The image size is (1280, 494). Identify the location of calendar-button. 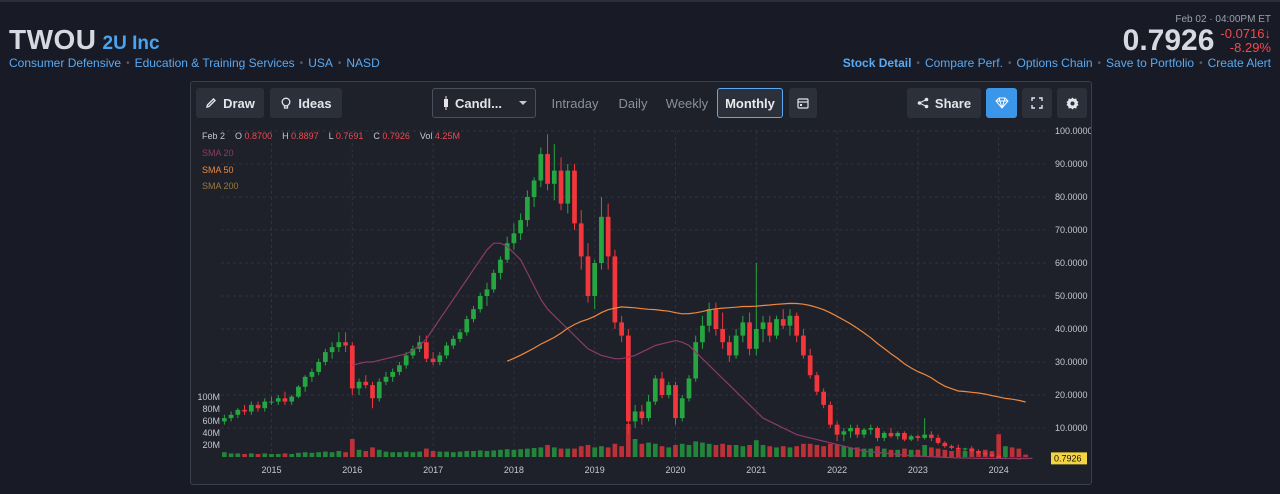
(803, 103).